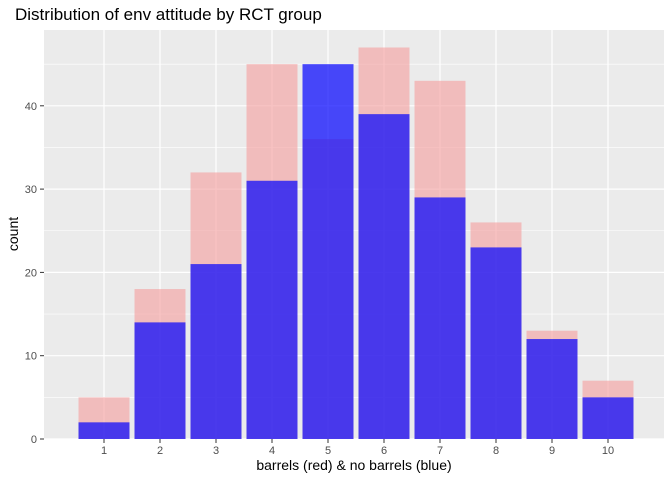 The height and width of the screenshot is (480, 672). Describe the element at coordinates (328, 451) in the screenshot. I see `x-tick-label: 5` at that location.